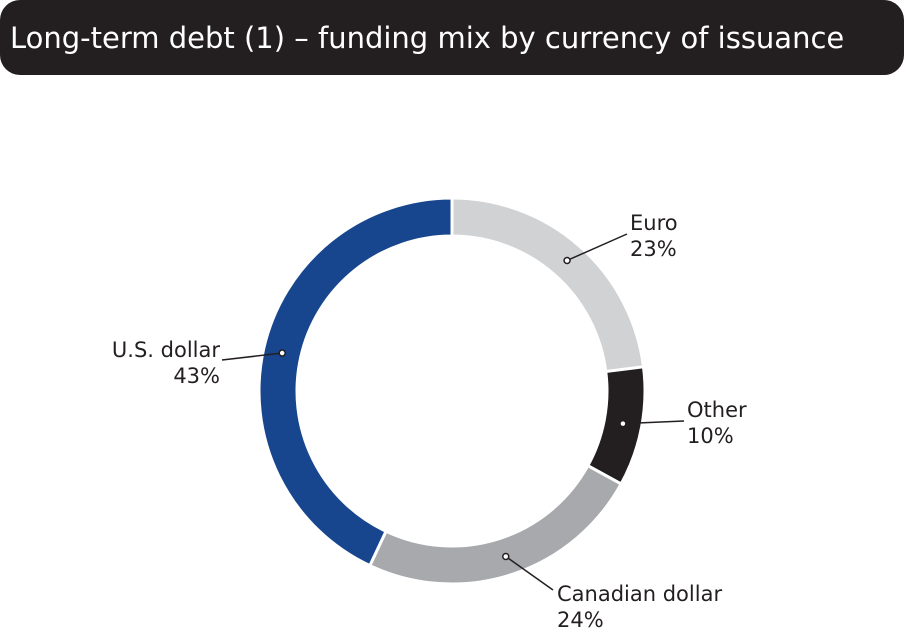  What do you see at coordinates (654, 223) in the screenshot?
I see `slice-label: Euro` at bounding box center [654, 223].